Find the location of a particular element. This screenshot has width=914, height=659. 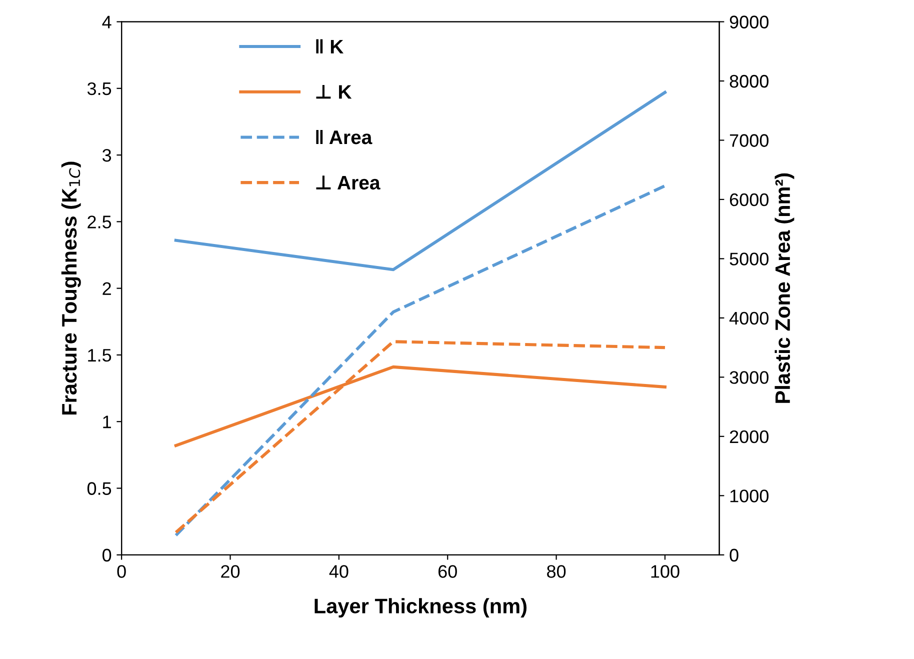

y2-tick-label: 3000 is located at coordinates (749, 377).